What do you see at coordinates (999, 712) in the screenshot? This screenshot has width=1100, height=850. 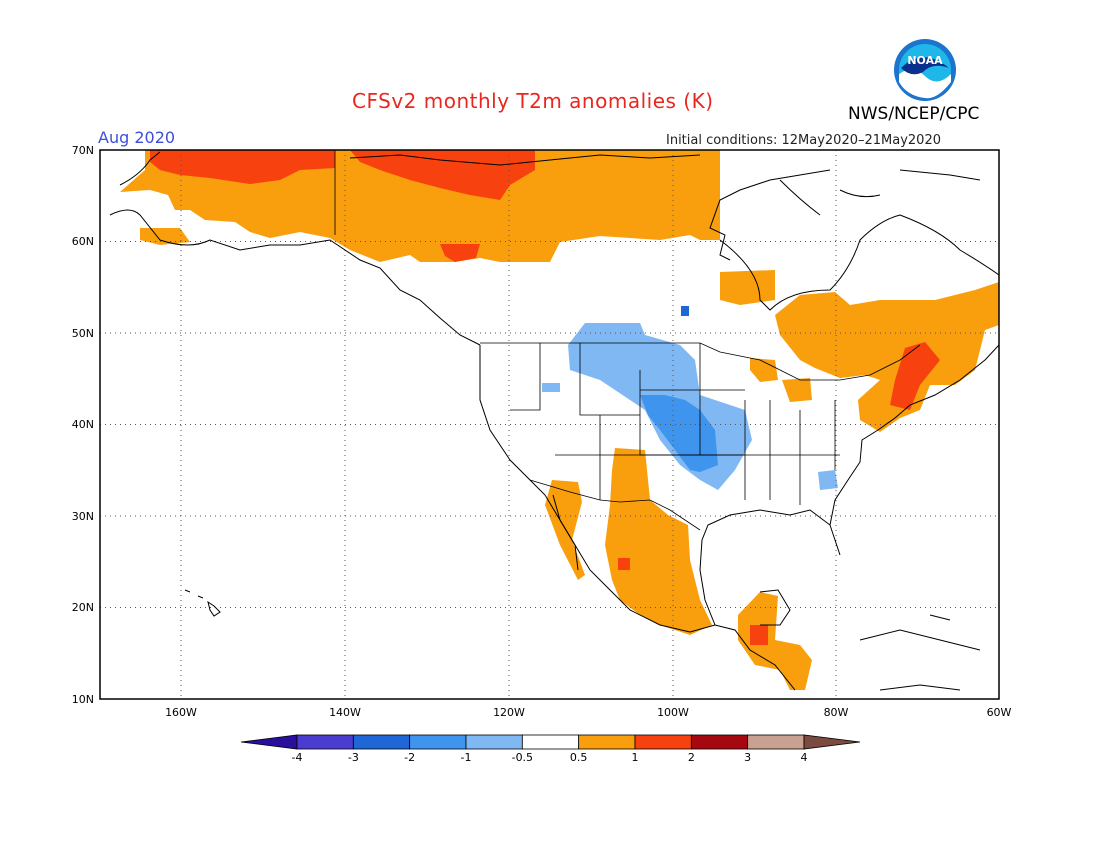 I see `lon-label: 60W` at bounding box center [999, 712].